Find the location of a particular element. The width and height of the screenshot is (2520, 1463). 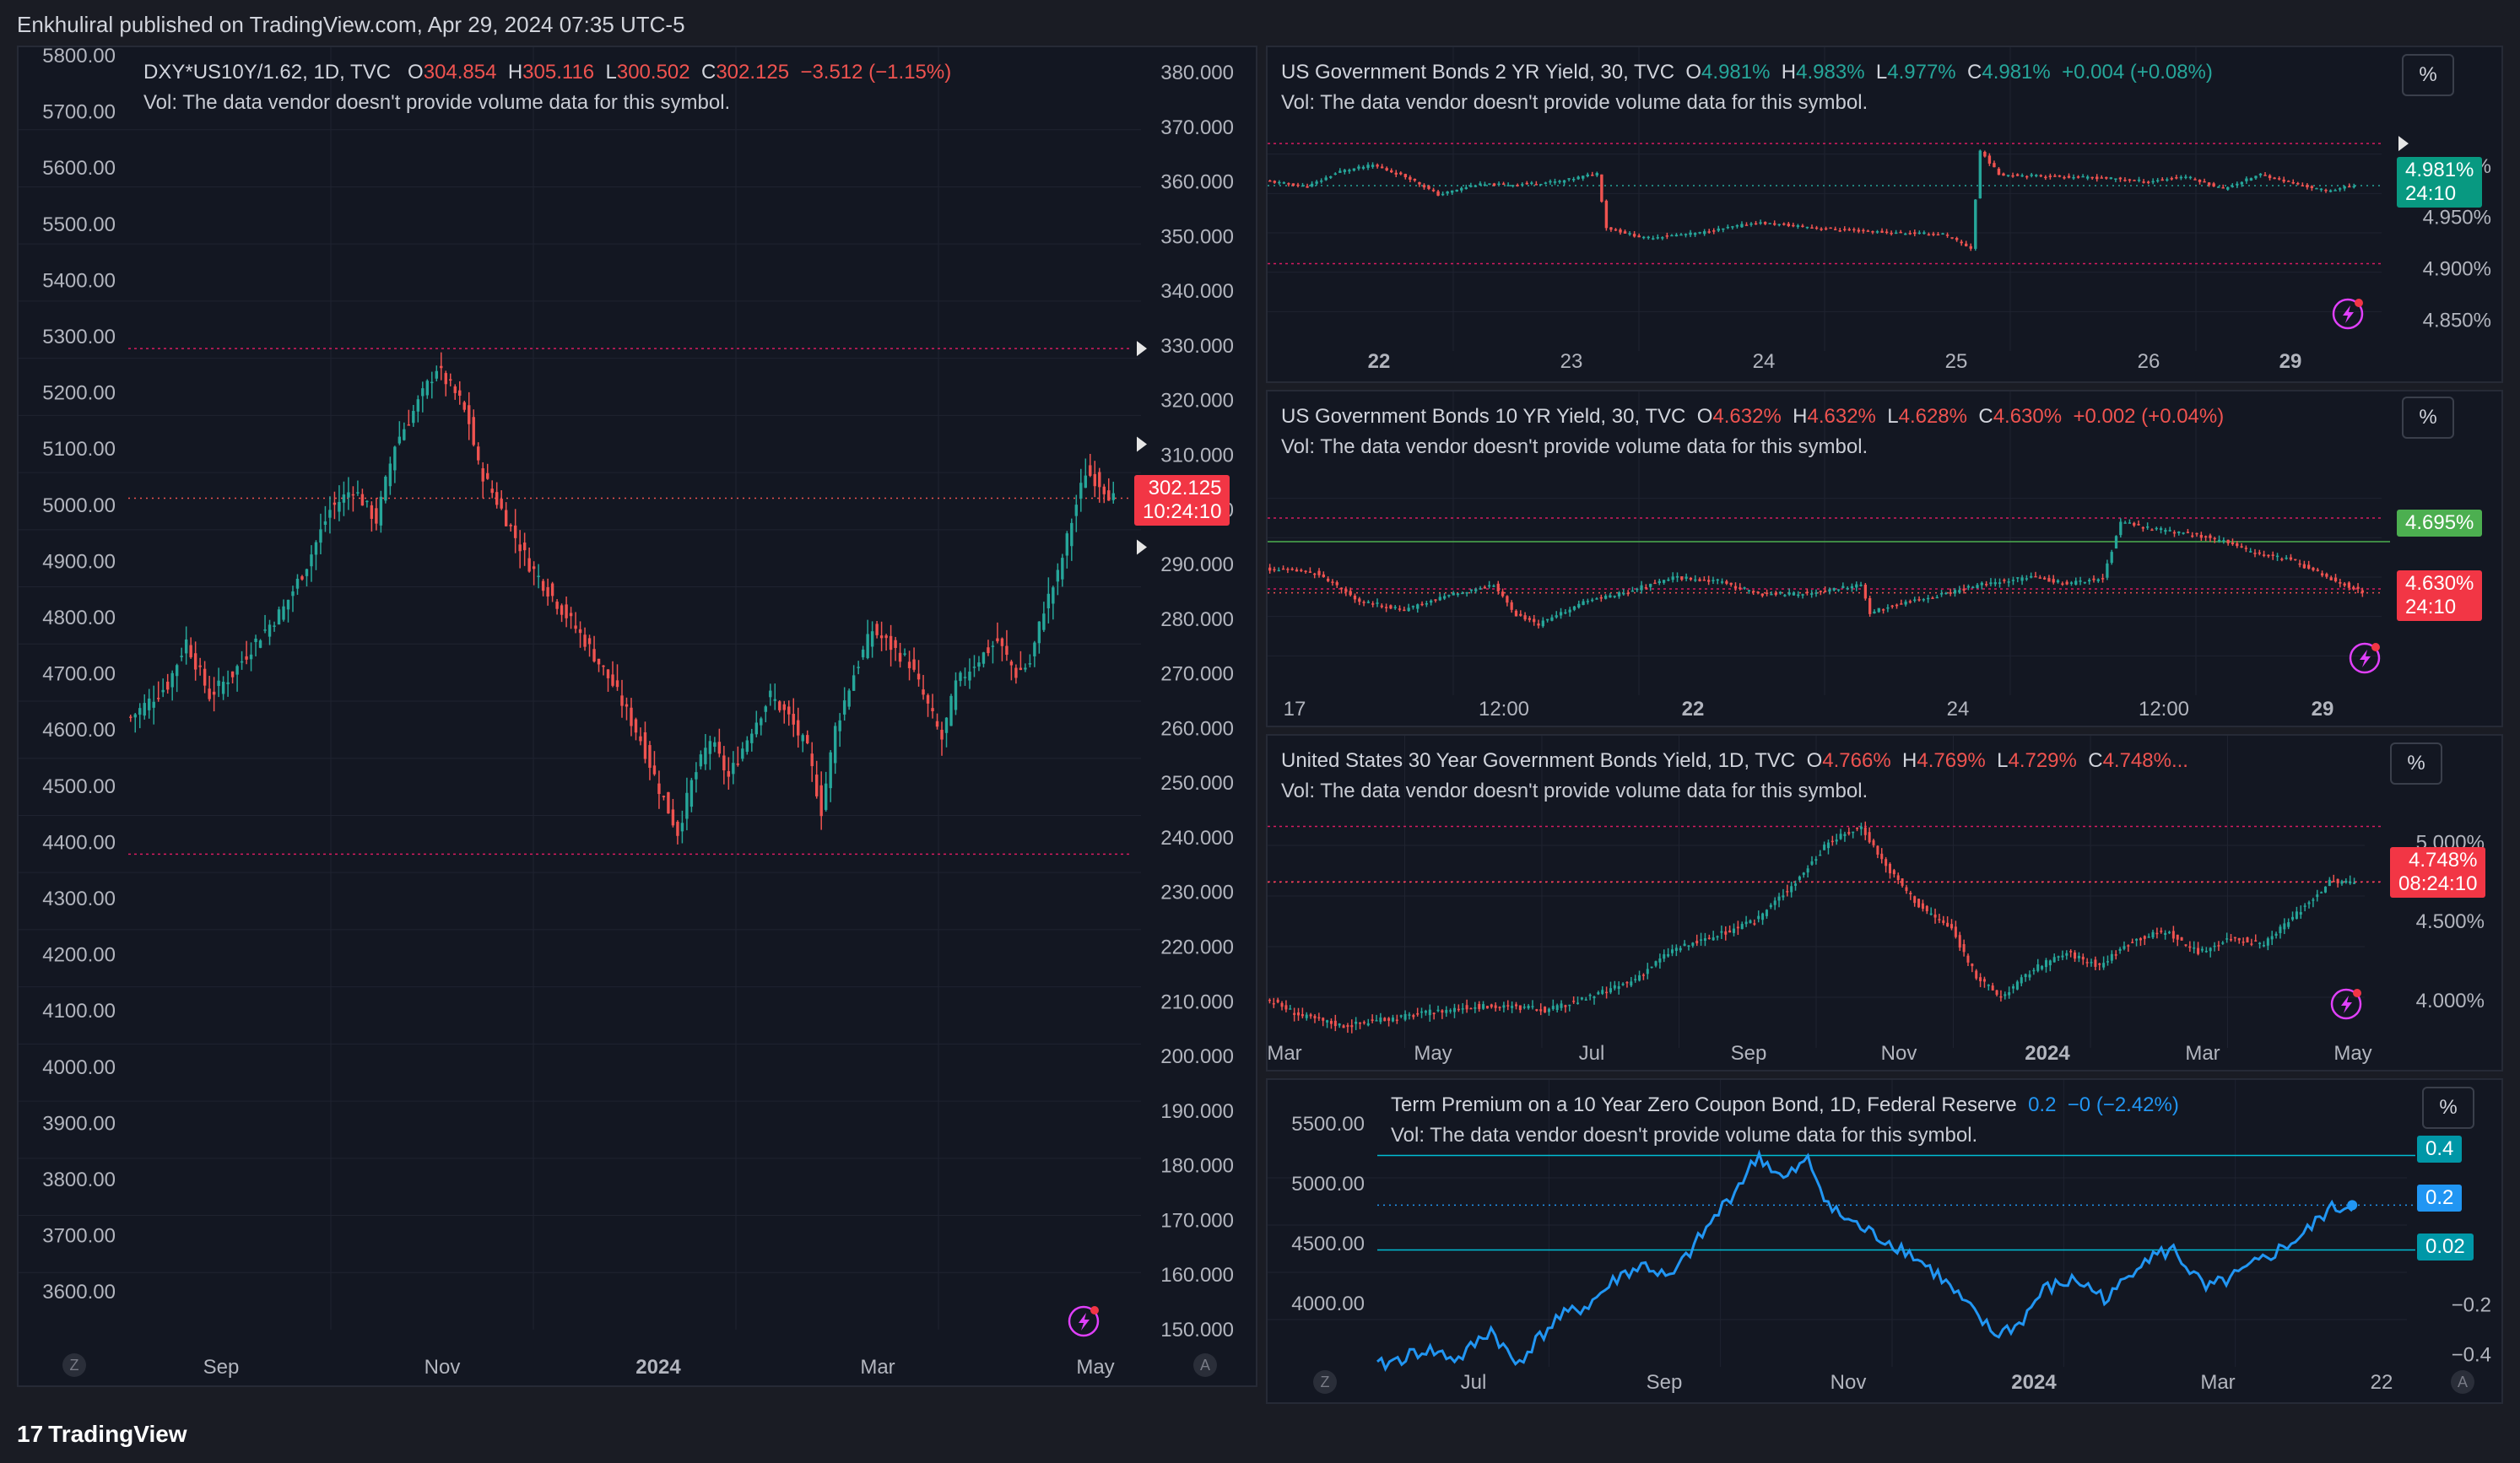

axis-tick-label: 4000.00 is located at coordinates (1328, 1304).